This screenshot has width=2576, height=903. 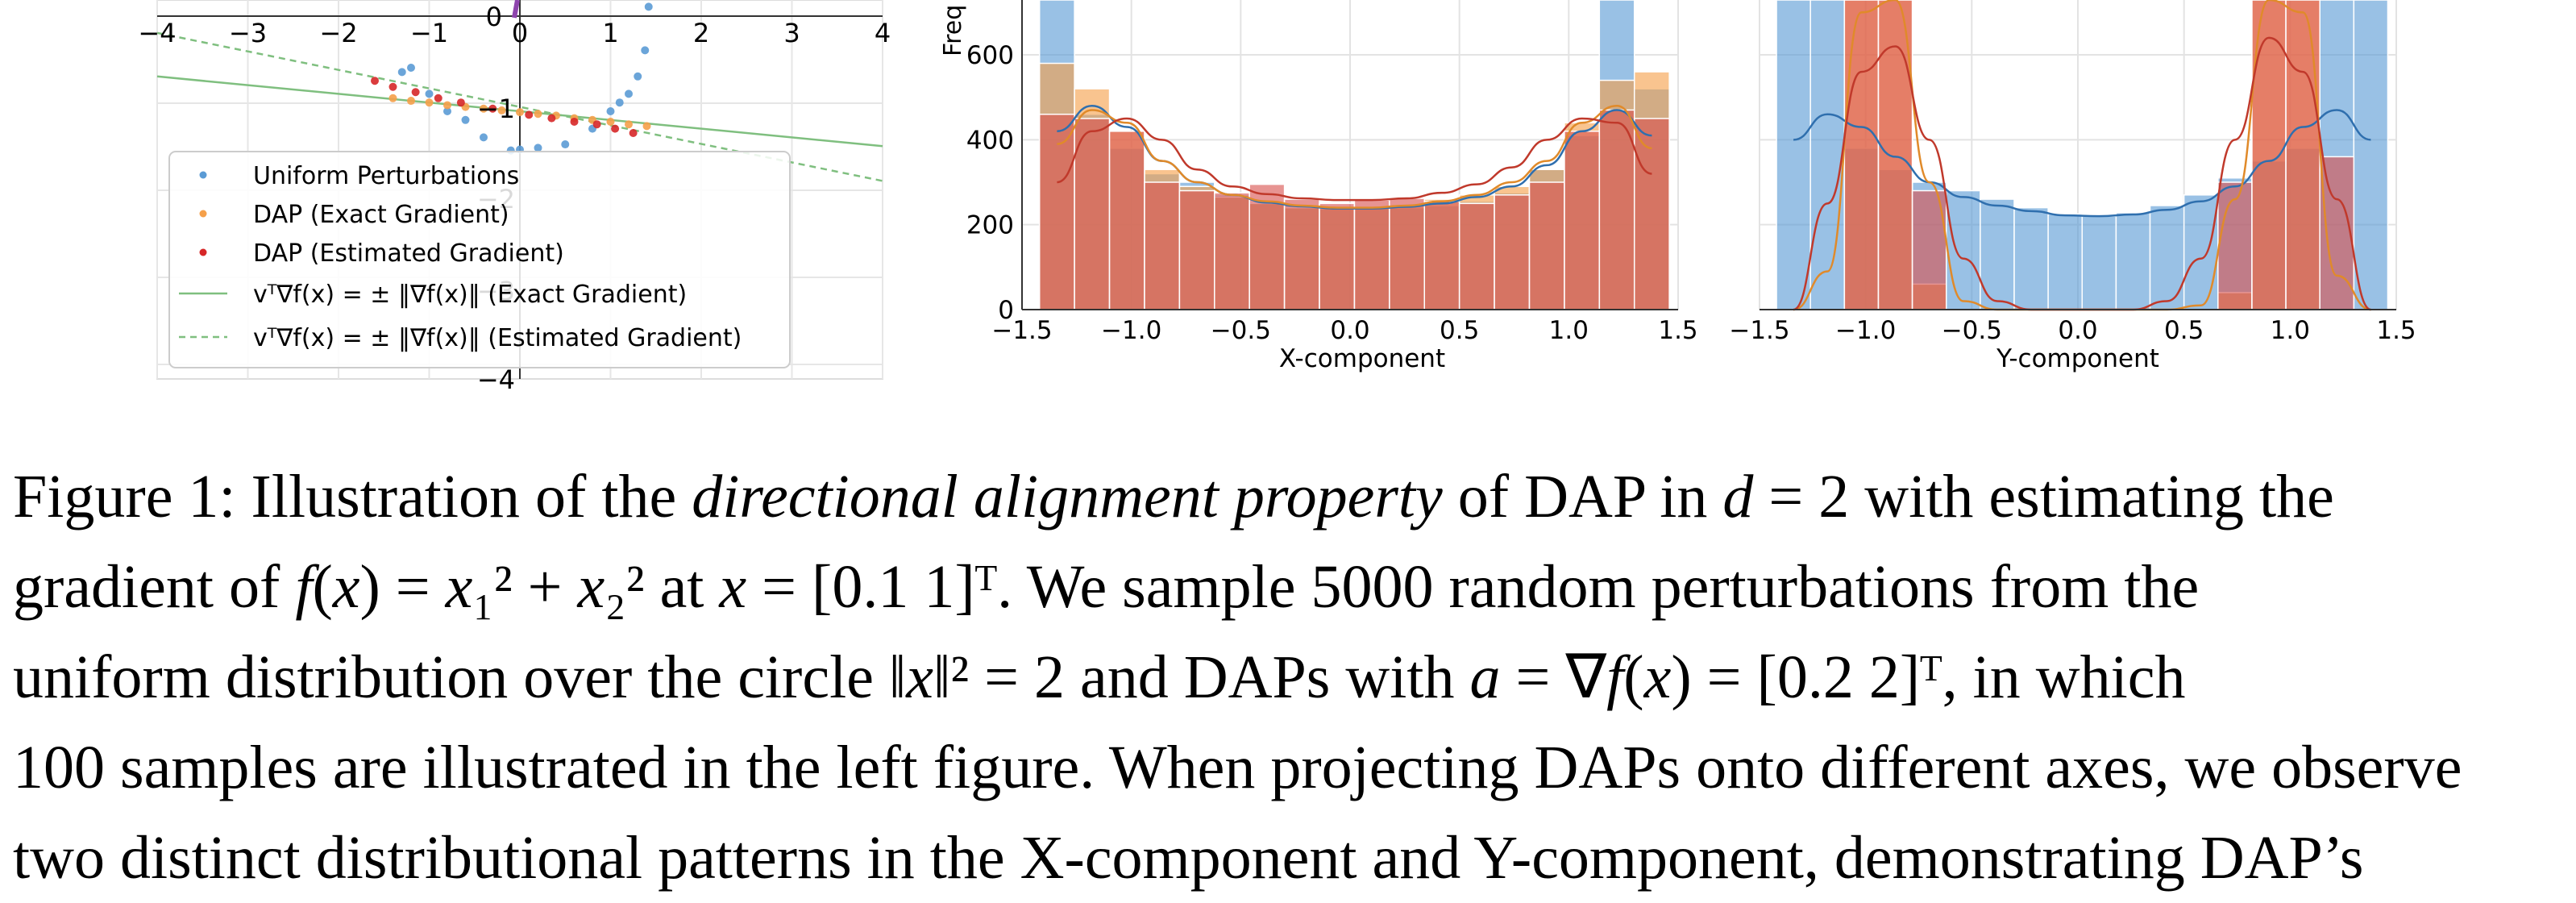 I want to click on caption-text-segment: d, so click(x=1738, y=497).